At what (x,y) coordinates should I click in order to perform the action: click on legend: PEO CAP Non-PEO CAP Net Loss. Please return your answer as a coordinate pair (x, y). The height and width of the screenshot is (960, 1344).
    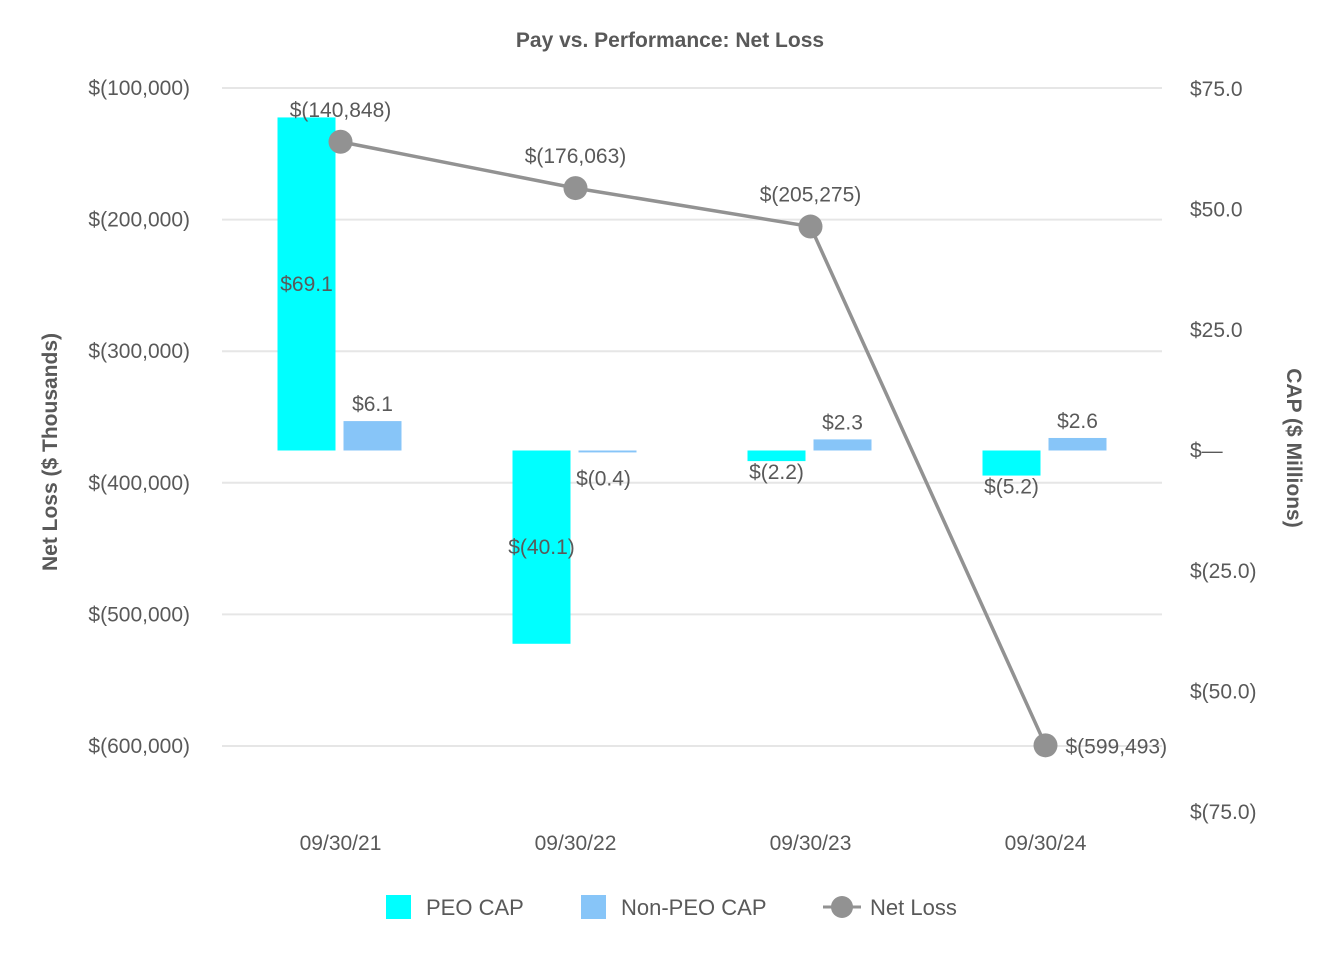
    Looking at the image, I should click on (671, 907).